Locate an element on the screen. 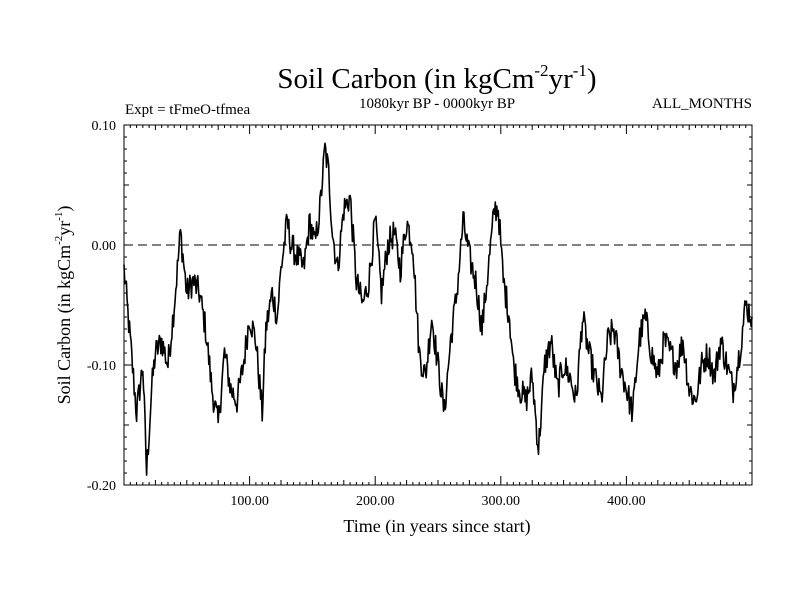 This screenshot has width=800, height=600. chart-title: Soil Carbon (in kgCm-2yr-1) is located at coordinates (436, 78).